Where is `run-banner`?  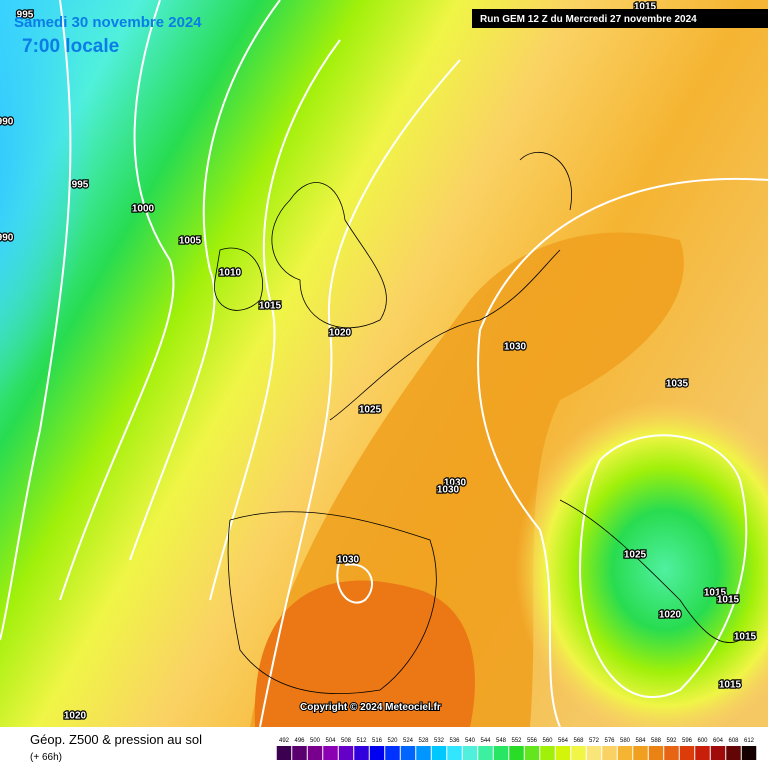 run-banner is located at coordinates (620, 18).